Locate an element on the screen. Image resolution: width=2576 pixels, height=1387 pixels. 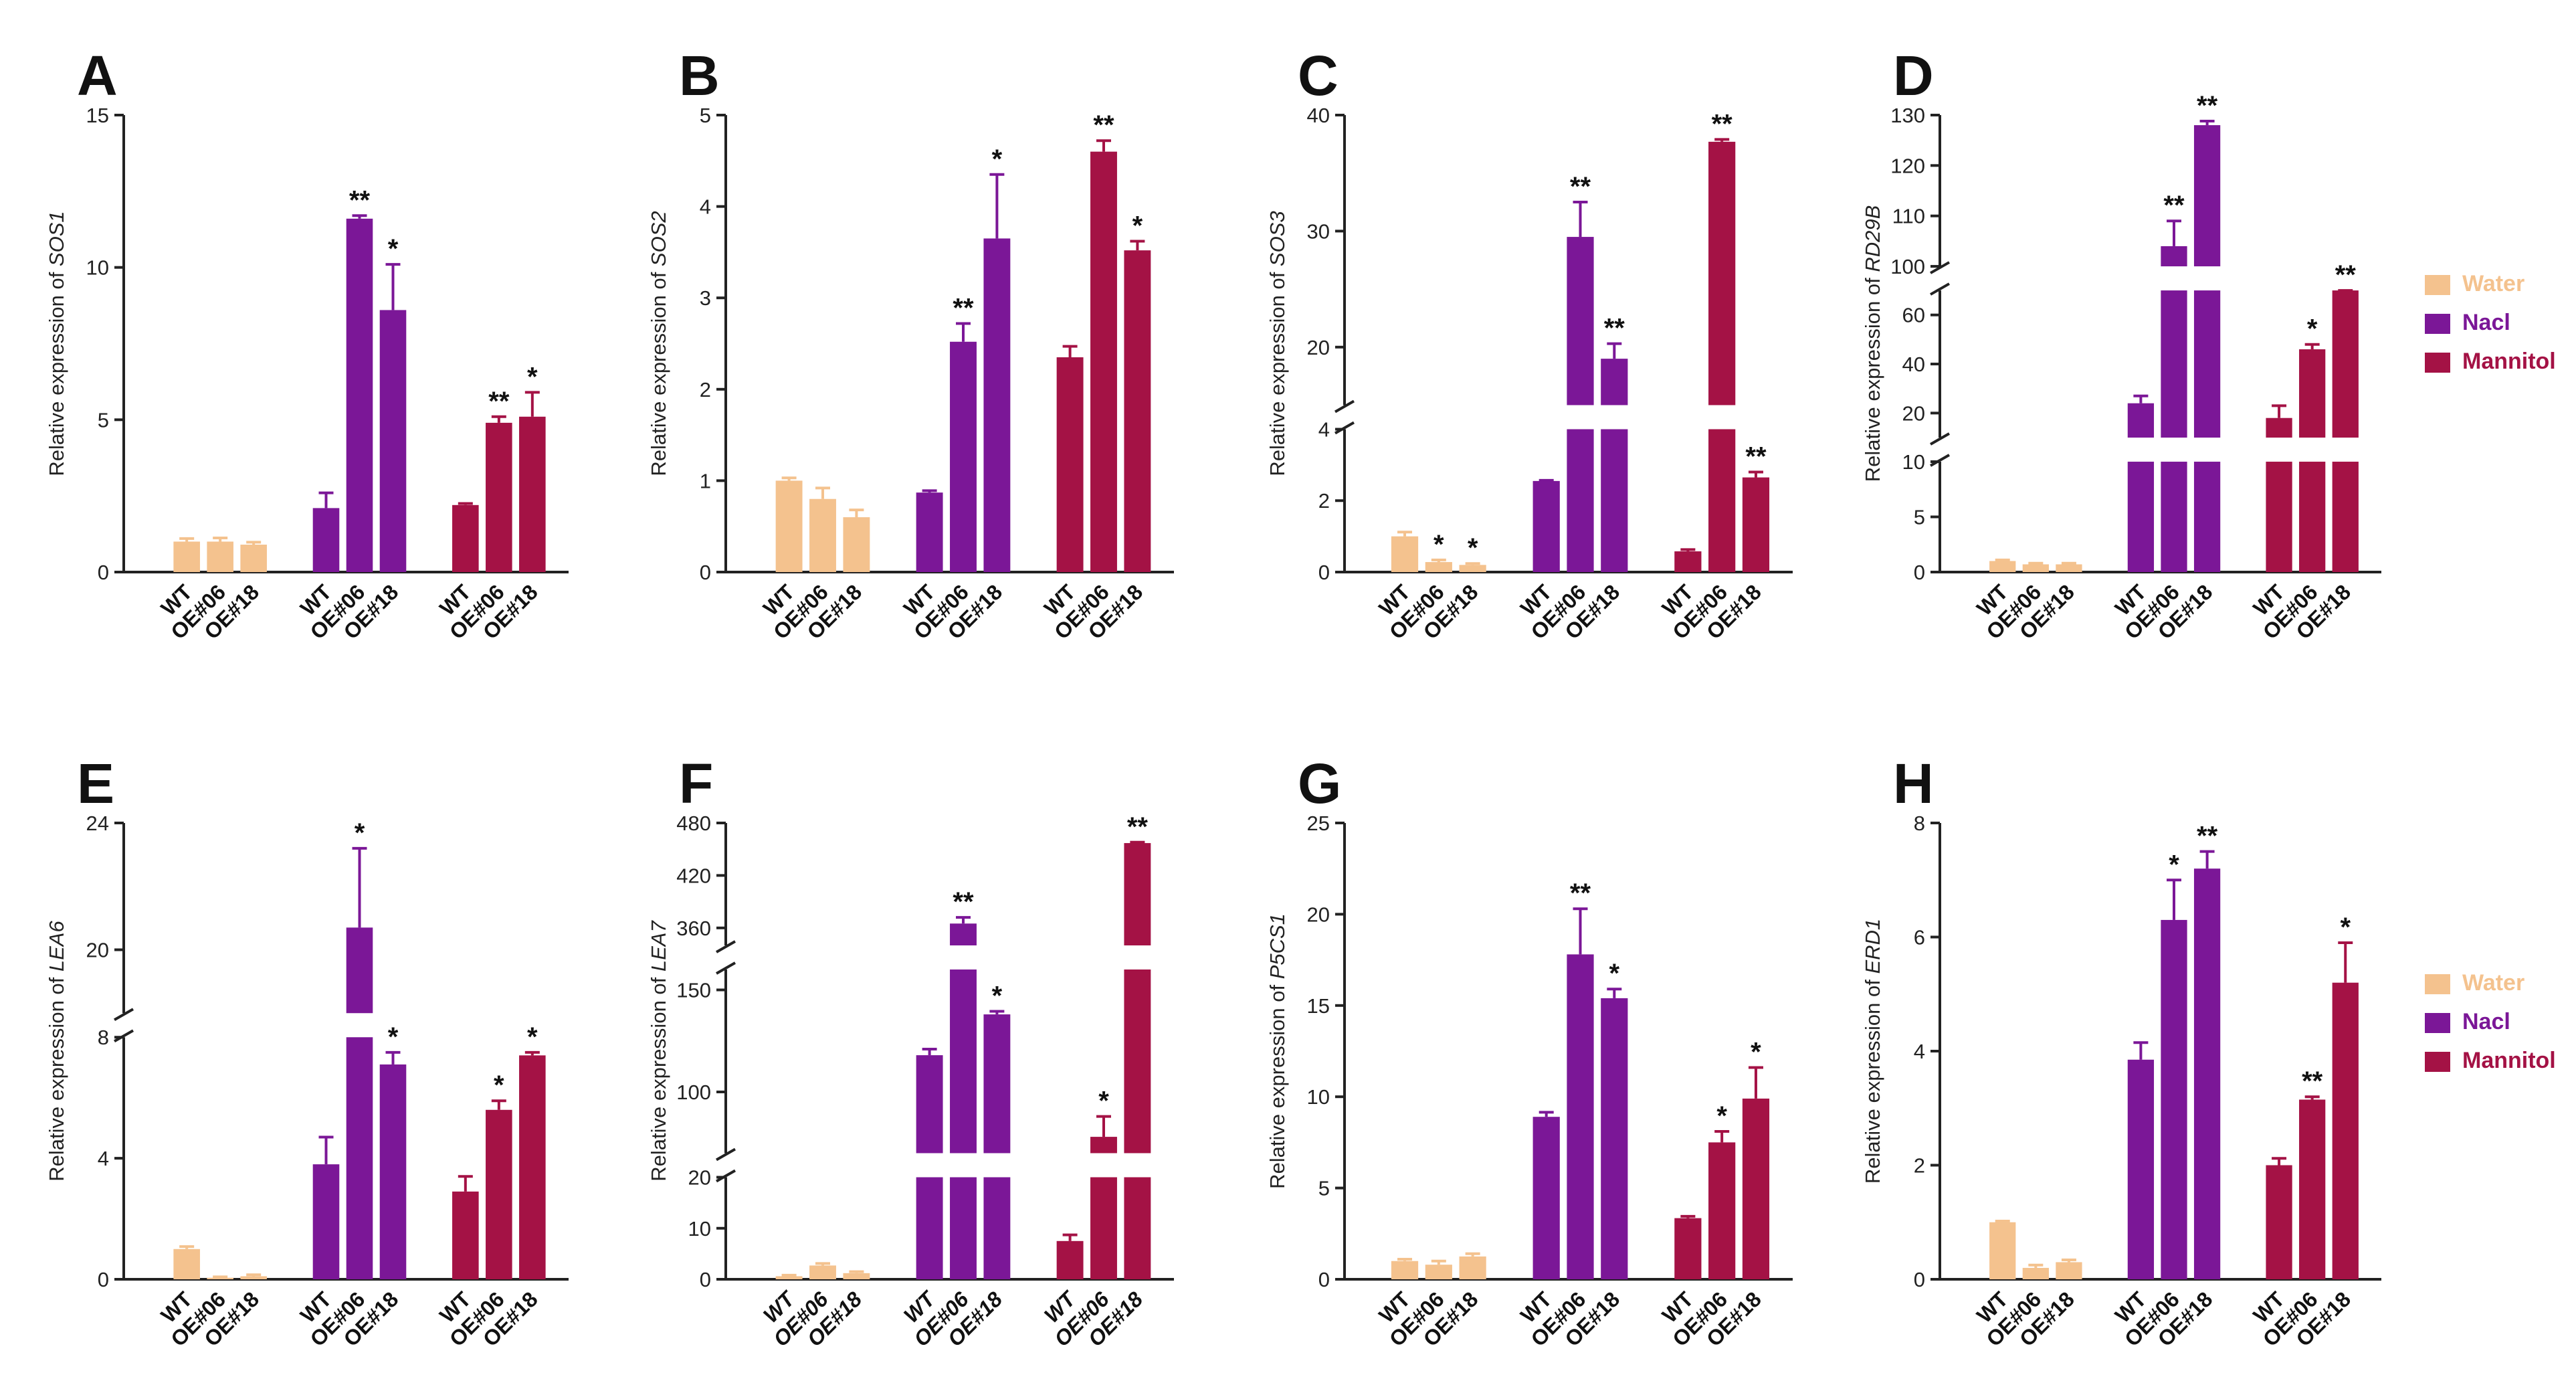
y-tick-label: 10 is located at coordinates (97, 268).